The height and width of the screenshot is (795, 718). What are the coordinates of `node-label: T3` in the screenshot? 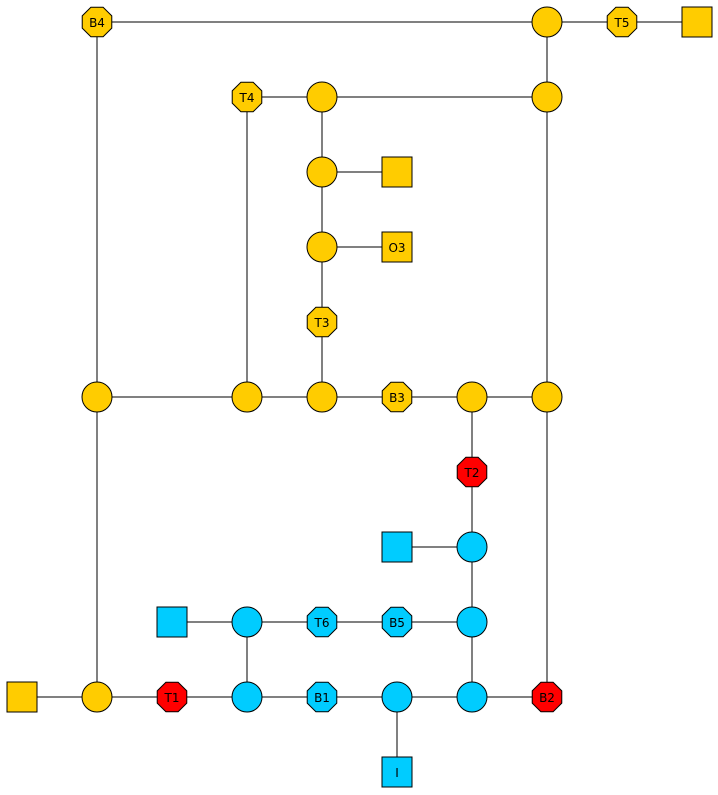 It's located at (322, 323).